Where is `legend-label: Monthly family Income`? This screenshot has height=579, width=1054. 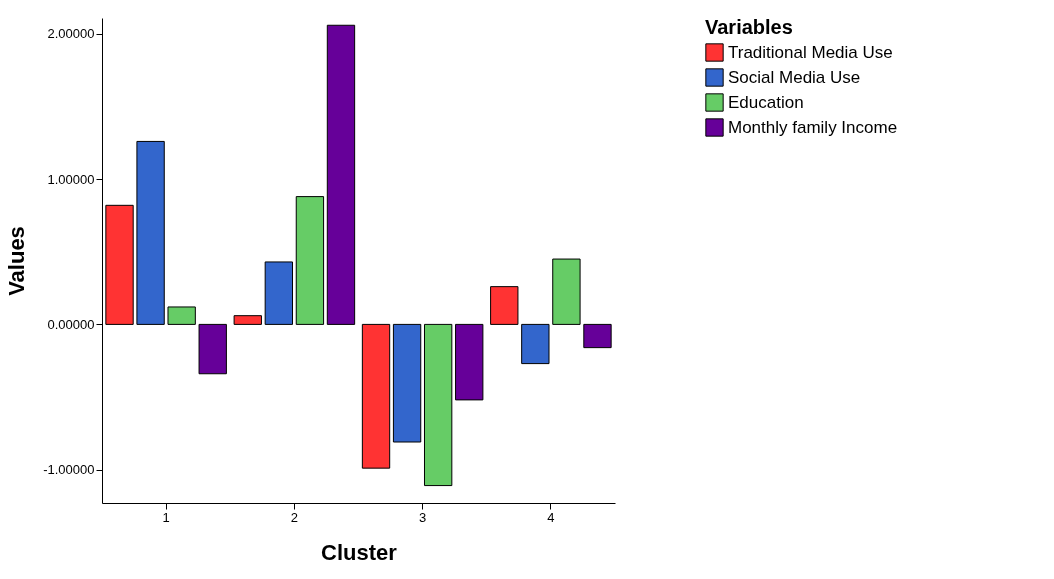 legend-label: Monthly family Income is located at coordinates (813, 127).